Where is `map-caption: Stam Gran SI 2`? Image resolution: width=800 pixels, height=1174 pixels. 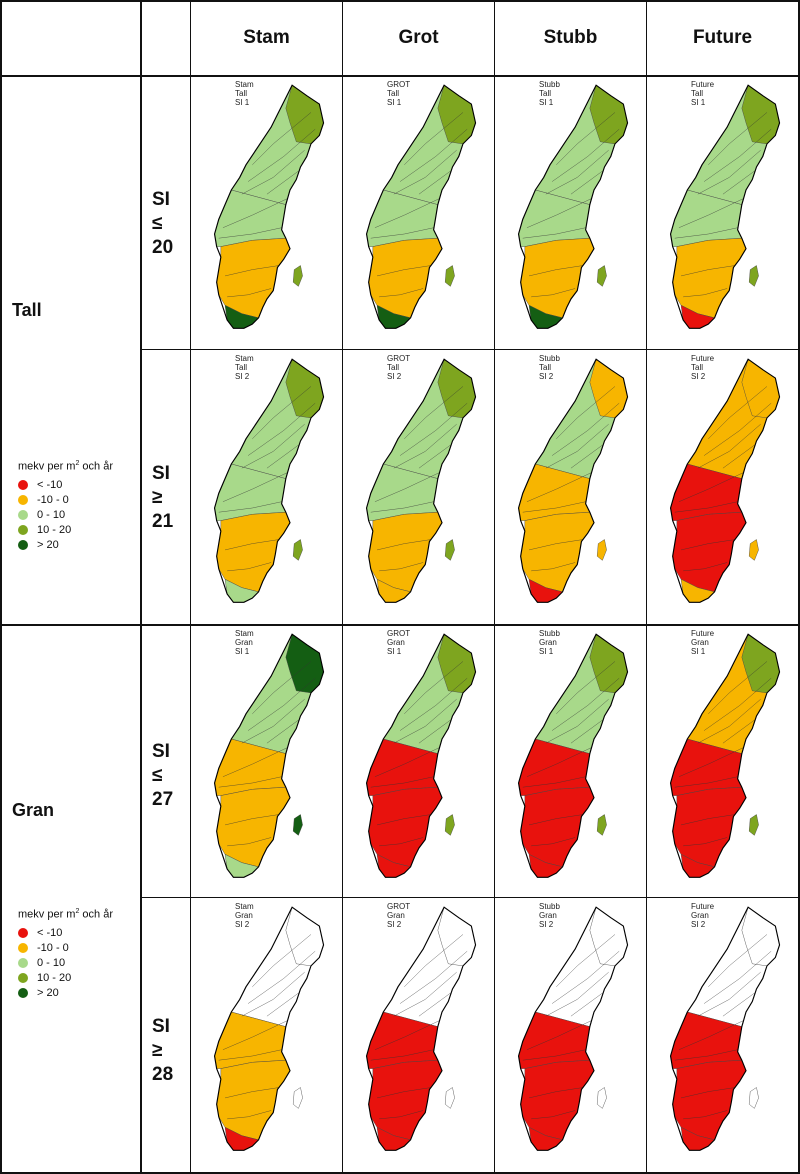 map-caption: Stam Gran SI 2 is located at coordinates (244, 915).